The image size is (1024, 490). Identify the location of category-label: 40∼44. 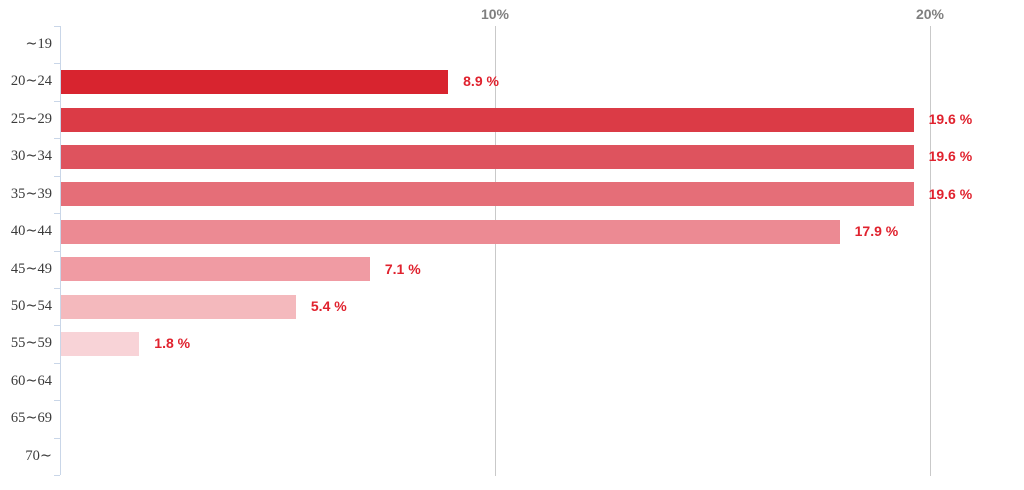
(31, 231).